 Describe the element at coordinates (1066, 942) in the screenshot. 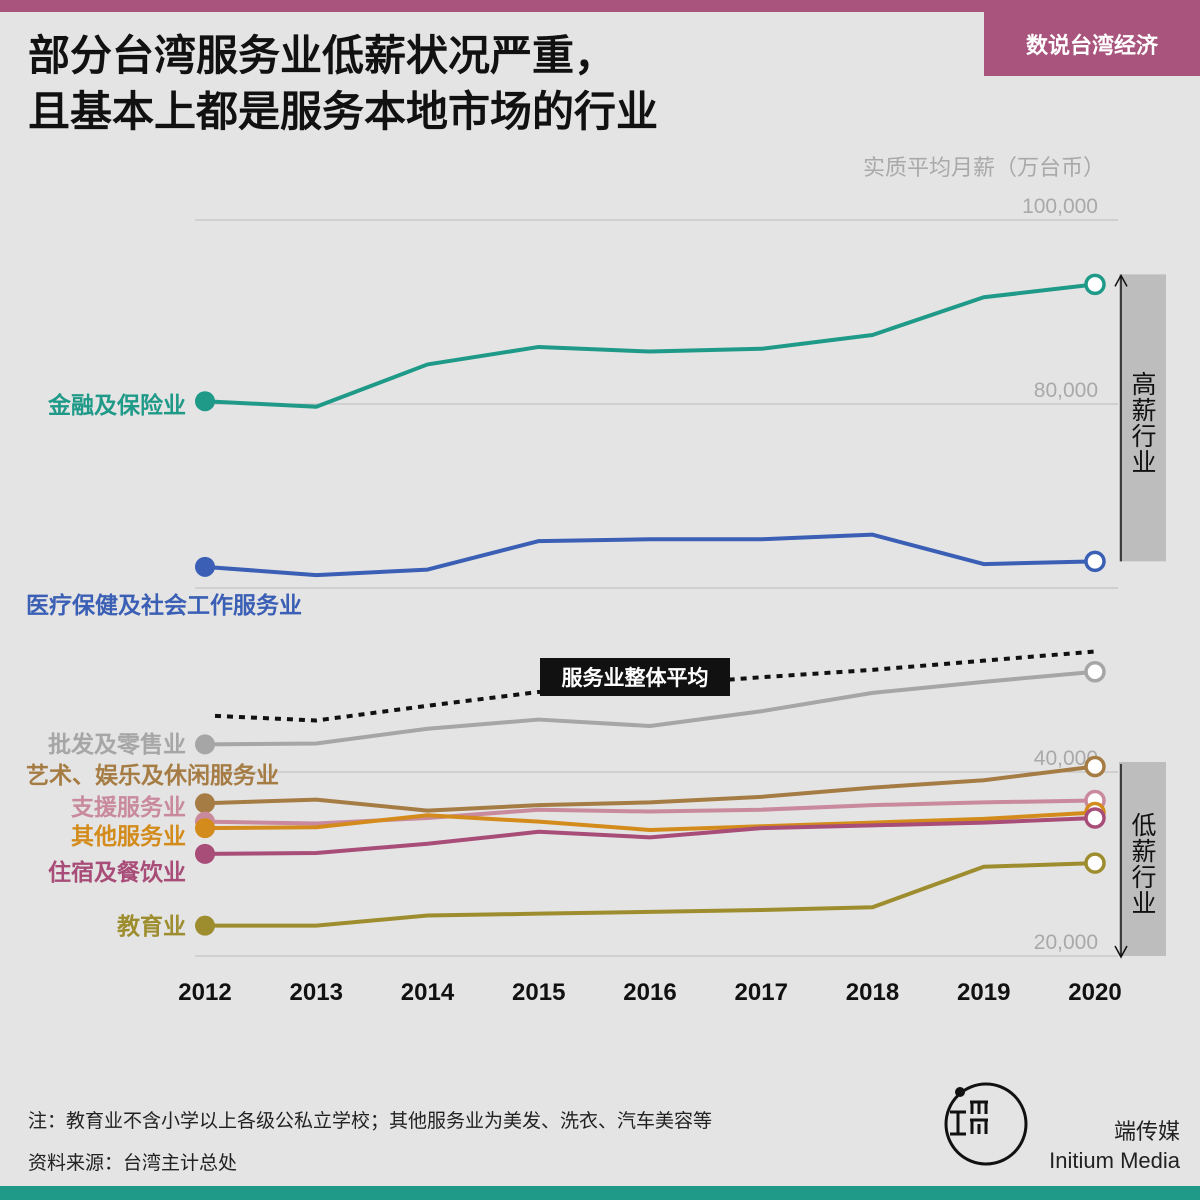

I see `y-tick-label: 20,000` at that location.